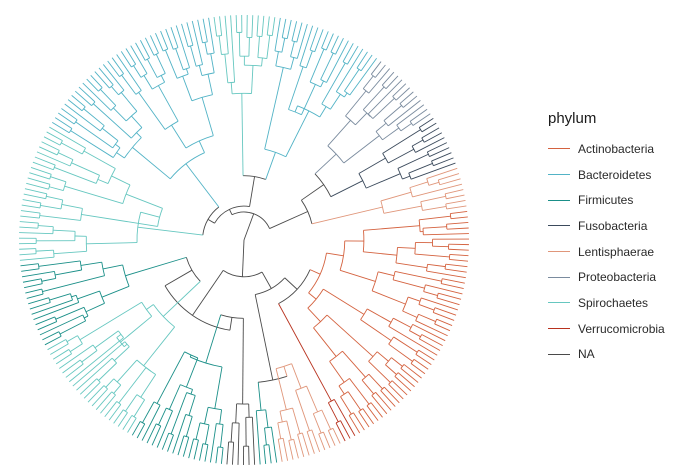  What do you see at coordinates (586, 354) in the screenshot?
I see `legend-label: NA` at bounding box center [586, 354].